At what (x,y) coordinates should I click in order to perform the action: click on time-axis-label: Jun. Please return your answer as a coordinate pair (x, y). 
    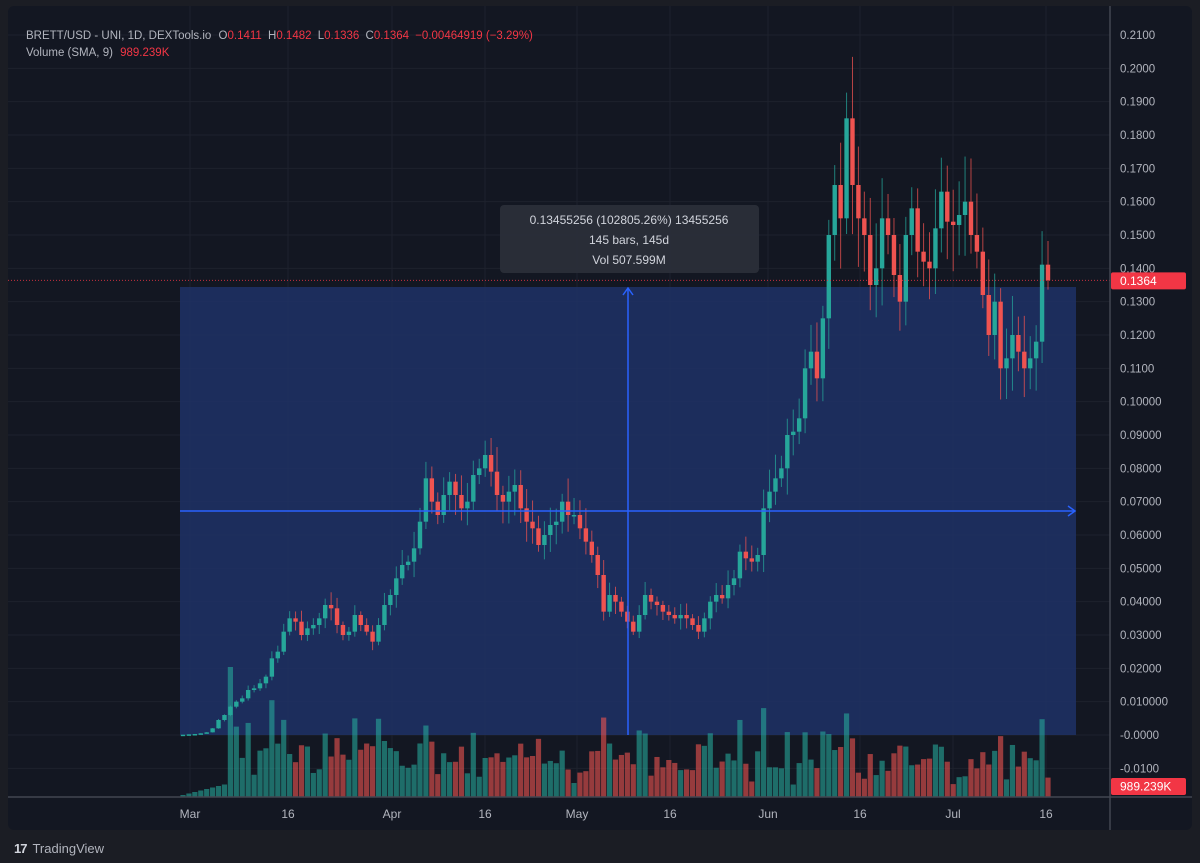
    Looking at the image, I should click on (767, 814).